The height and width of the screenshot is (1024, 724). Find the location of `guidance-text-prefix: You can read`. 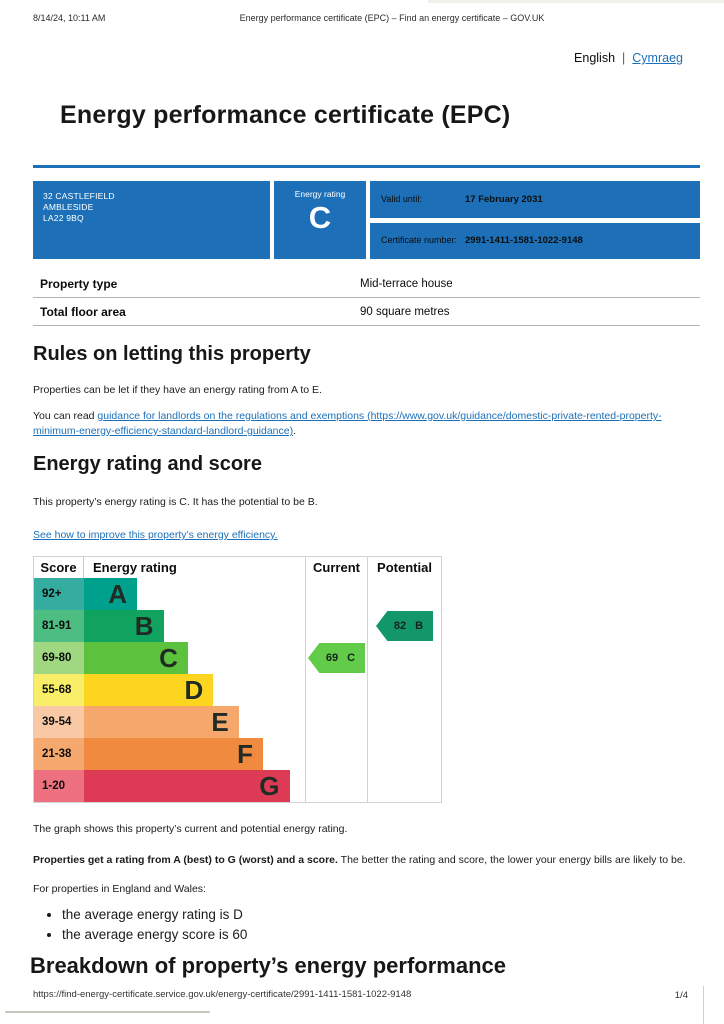

guidance-text-prefix: You can read is located at coordinates (65, 416).